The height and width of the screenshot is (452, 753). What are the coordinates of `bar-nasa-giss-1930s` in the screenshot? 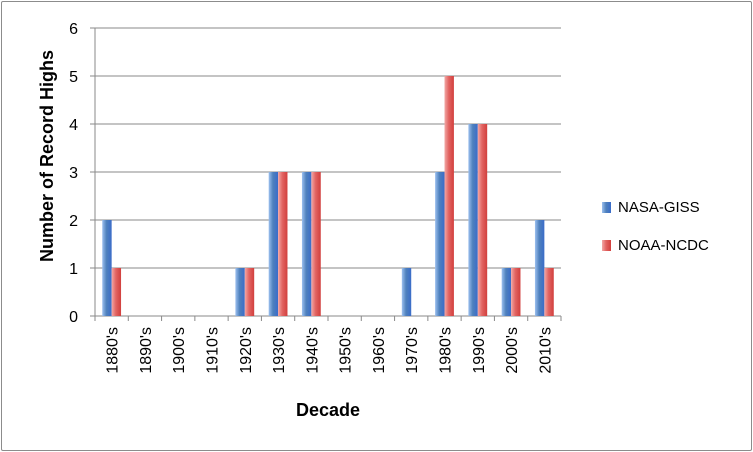 It's located at (273, 244).